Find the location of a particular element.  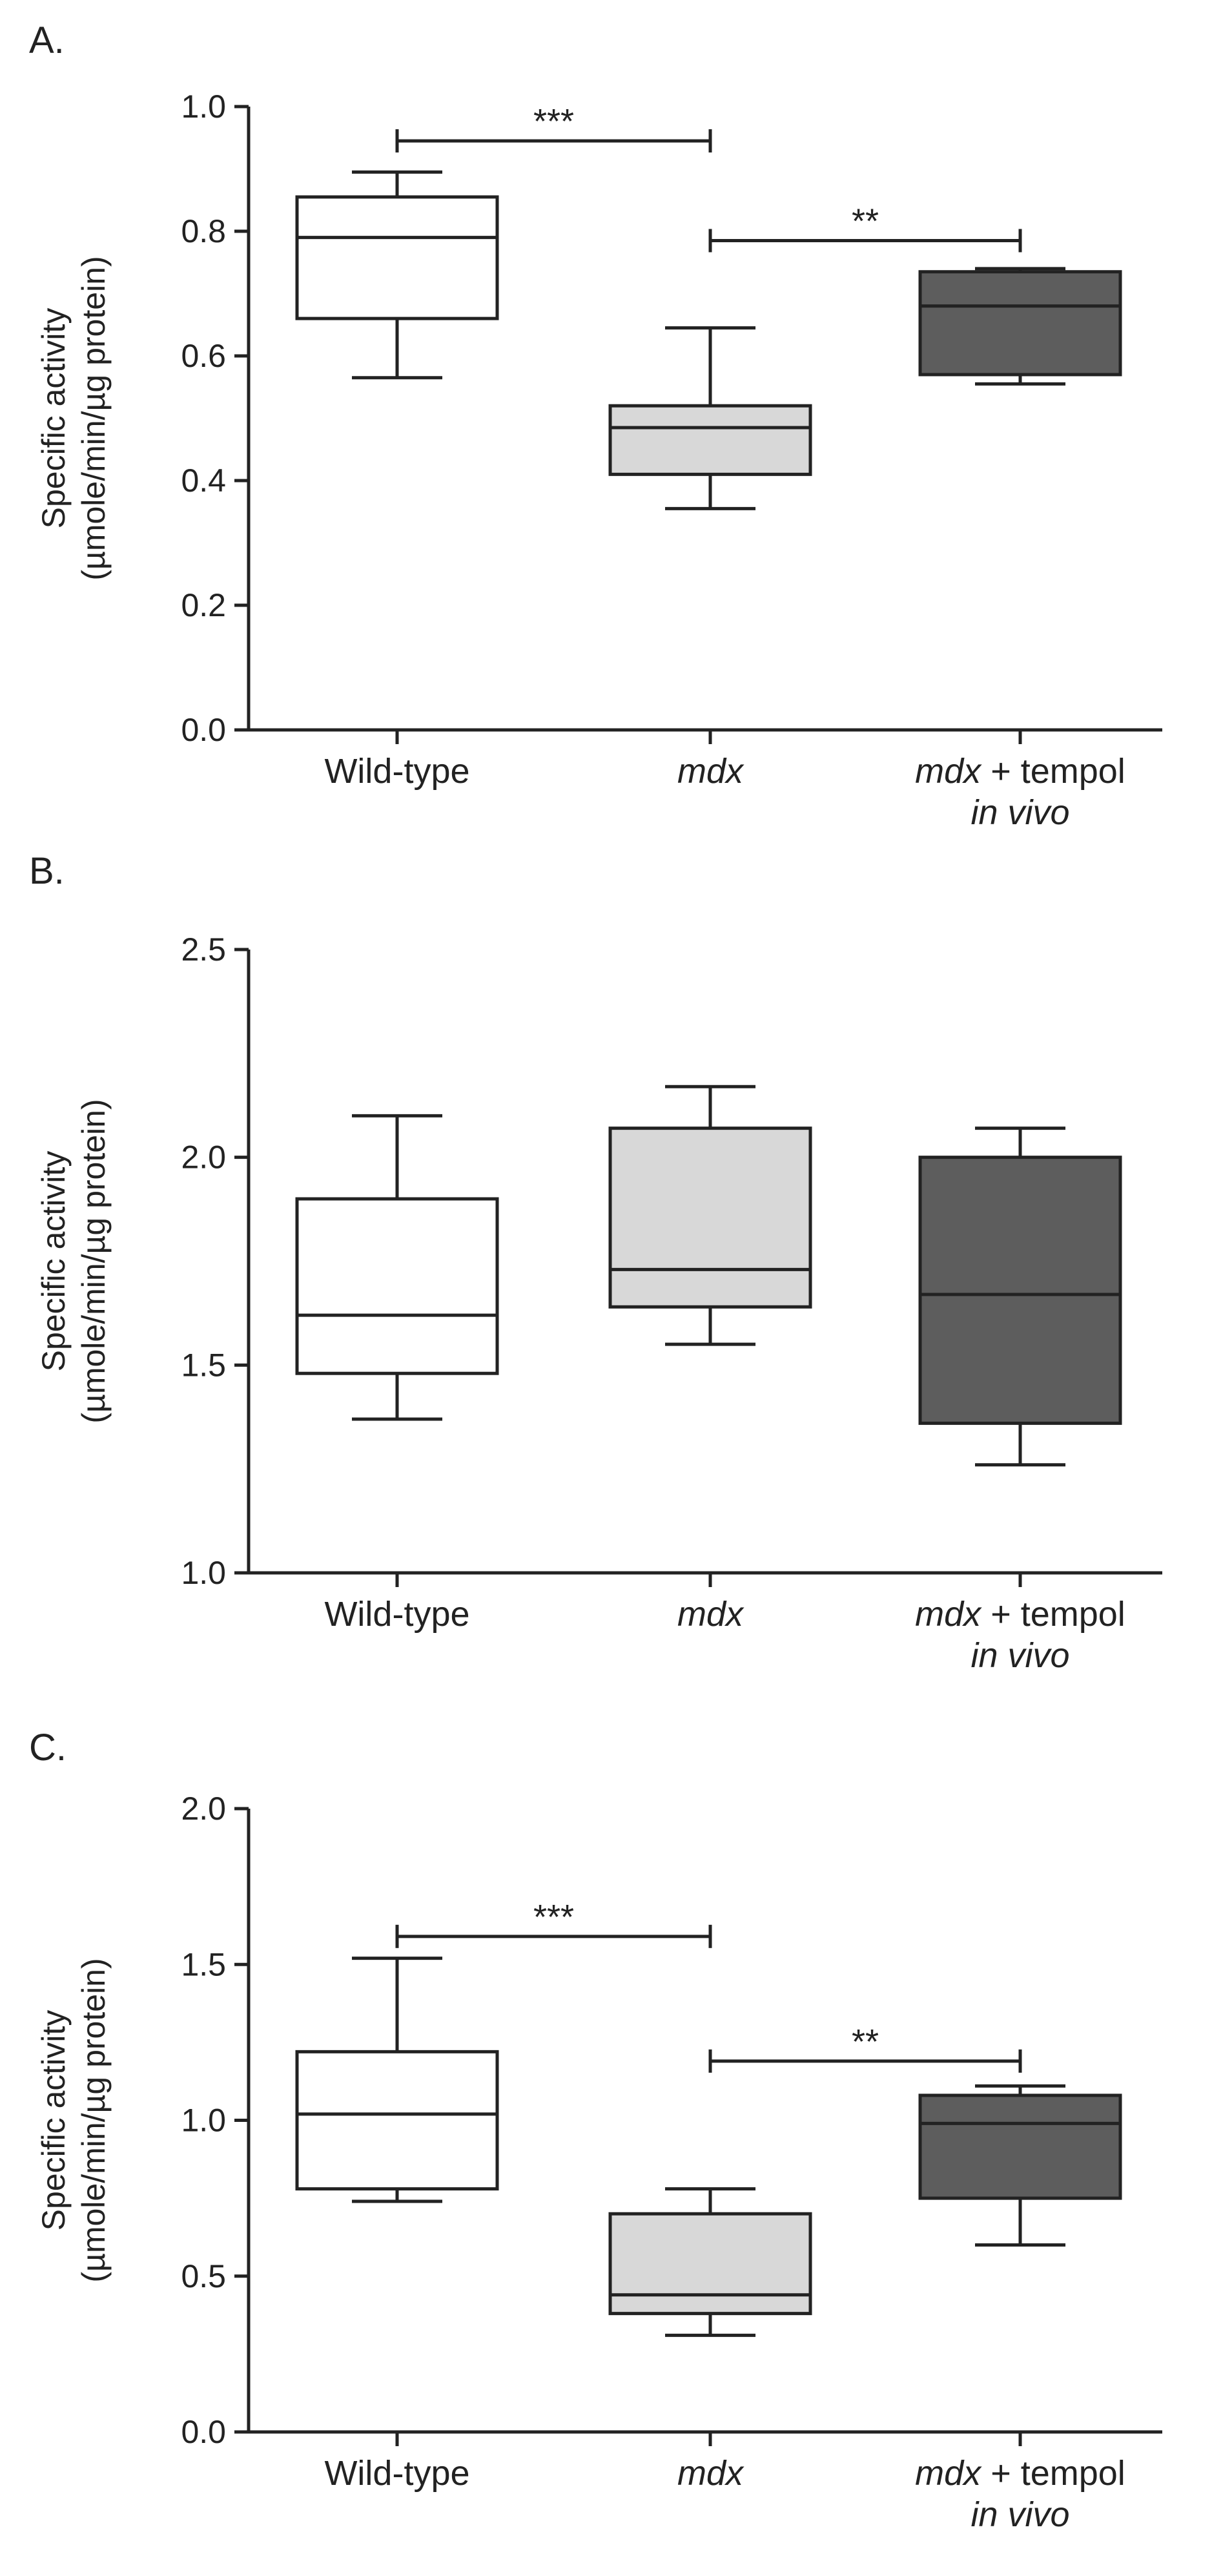

y-tick-label: 0.6 is located at coordinates (203, 356).